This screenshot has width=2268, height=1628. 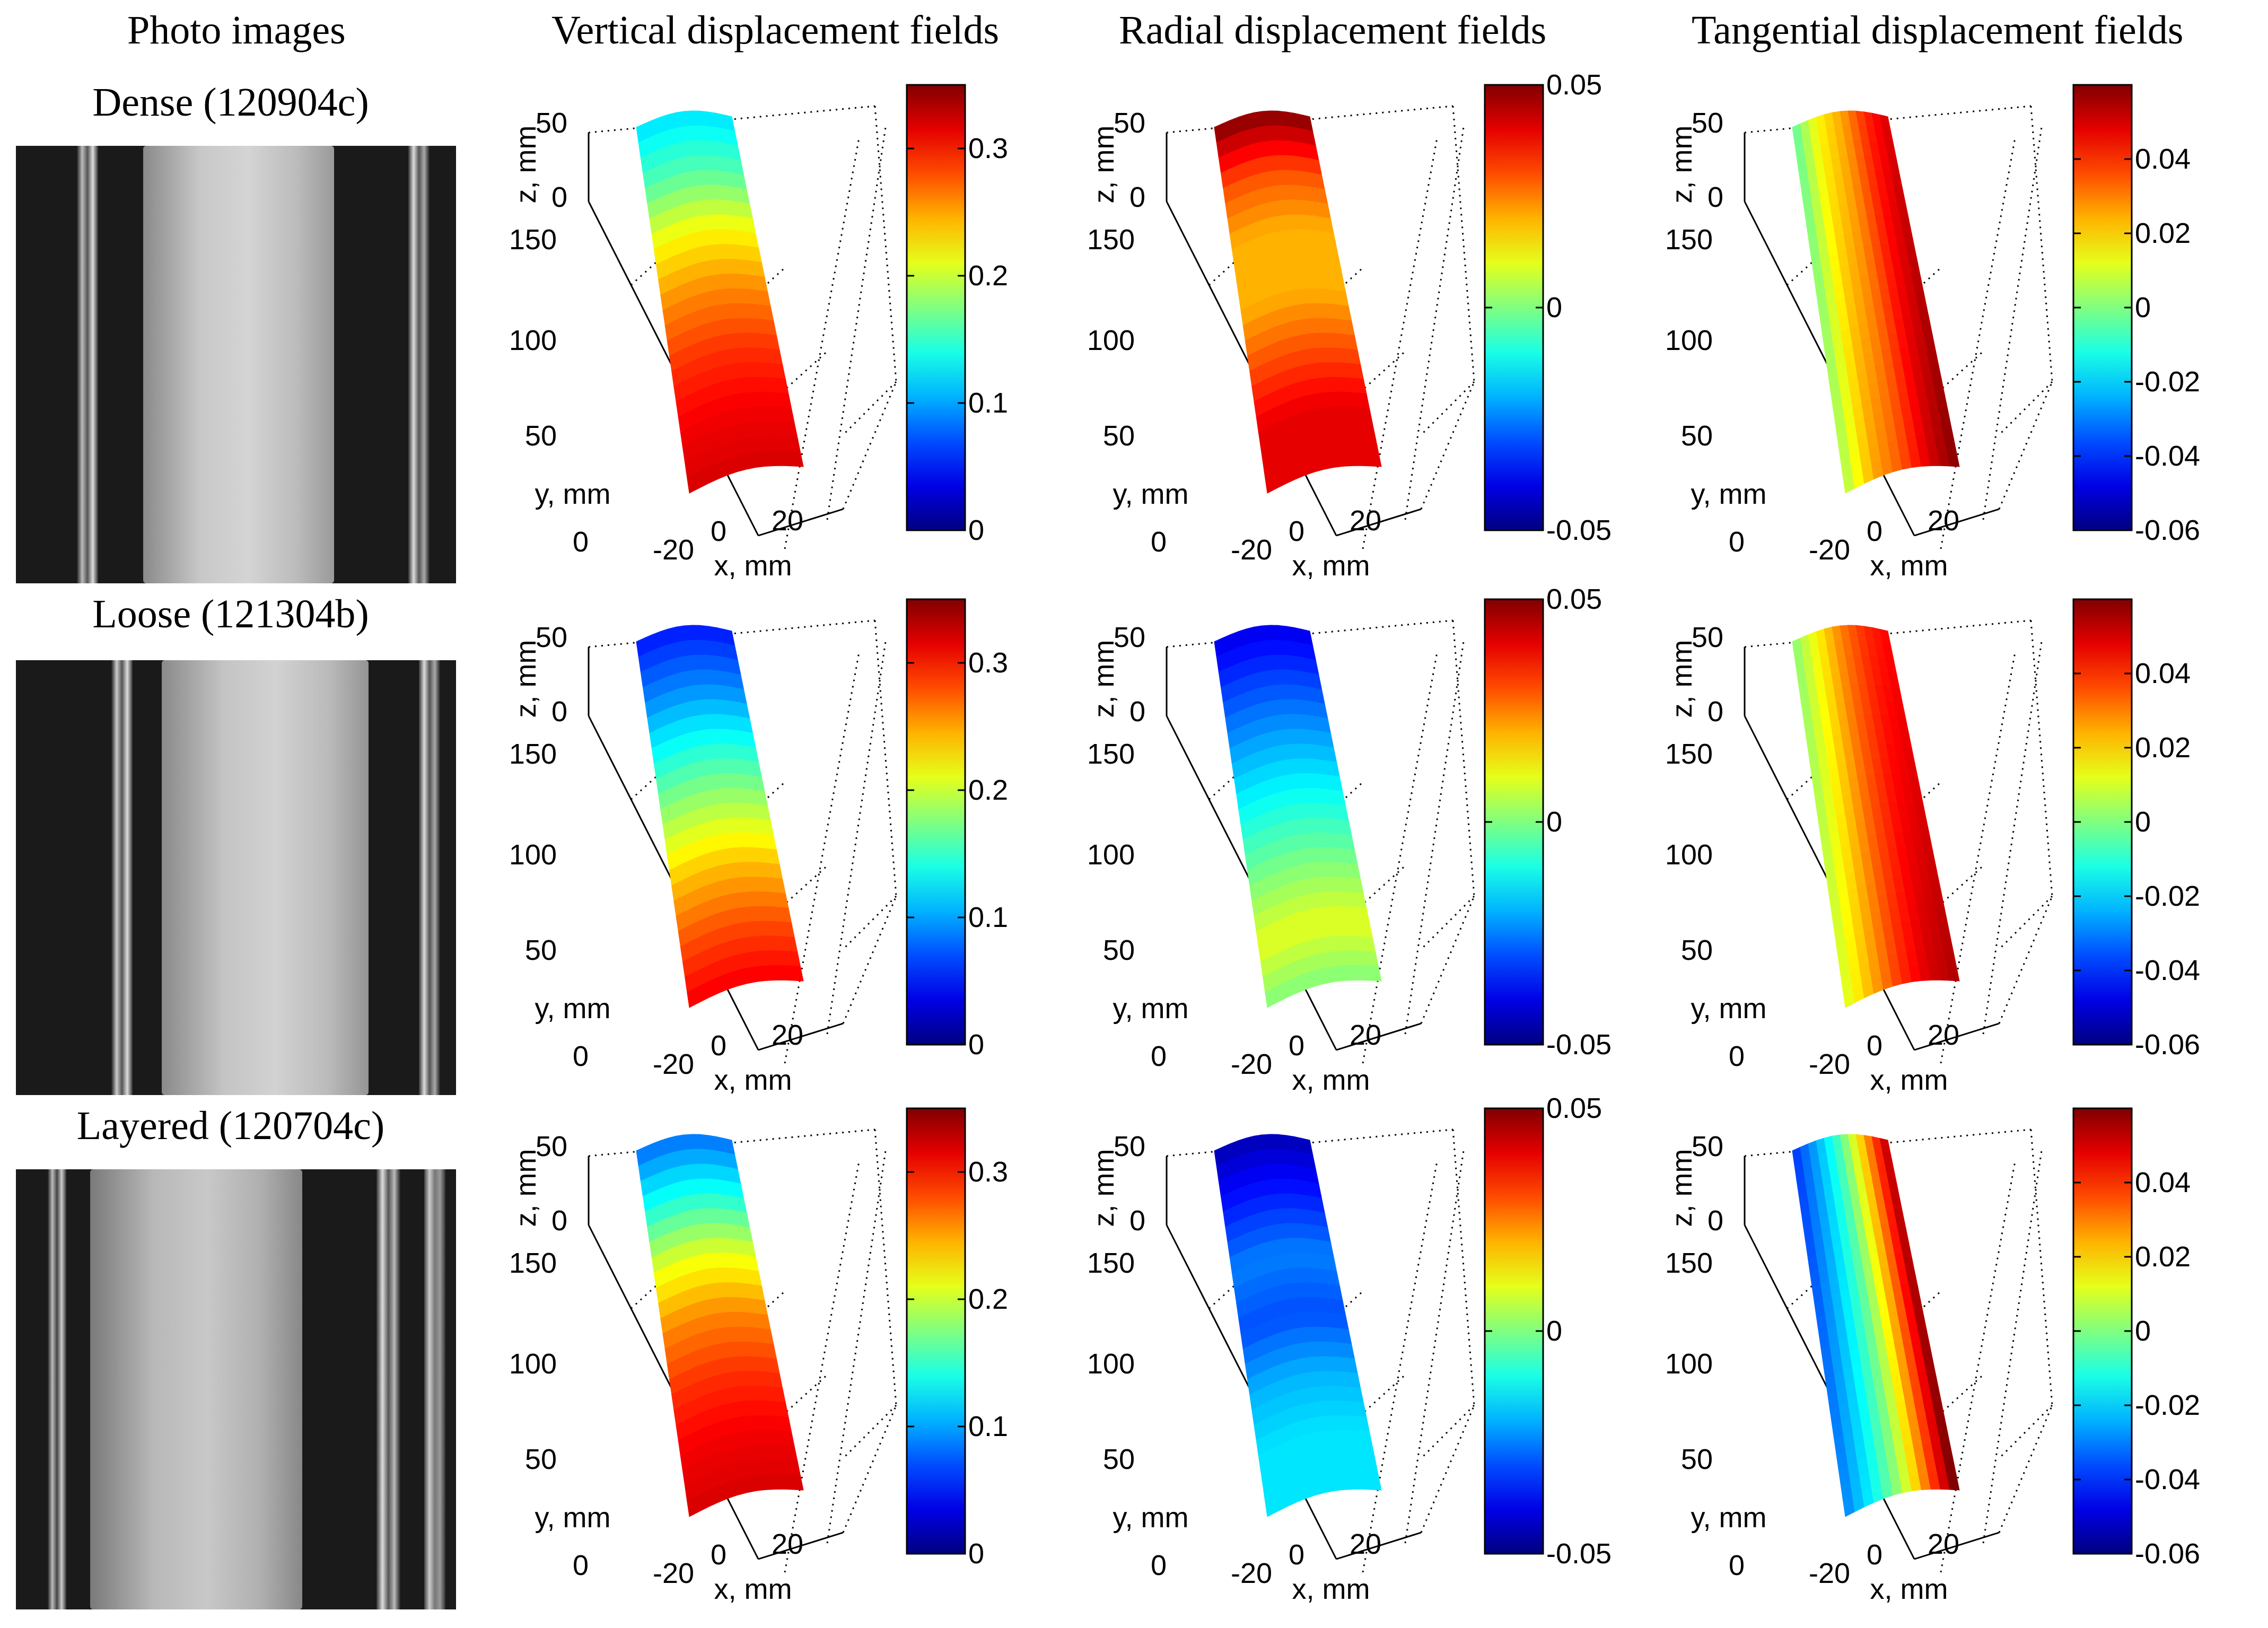 I want to click on colorbar-tick-label: 0.2, so click(x=988, y=1299).